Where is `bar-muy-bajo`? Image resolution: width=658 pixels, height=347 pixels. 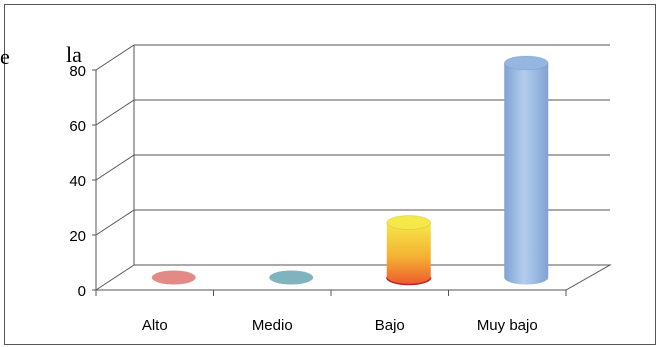
bar-muy-bajo is located at coordinates (526, 170).